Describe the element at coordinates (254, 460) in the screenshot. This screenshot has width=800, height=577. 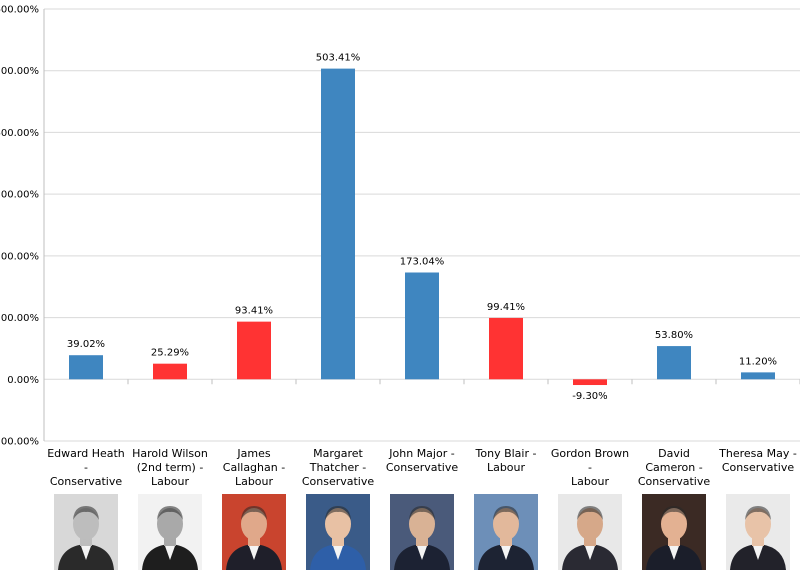
I see `category-label-line: James Callaghan -` at that location.